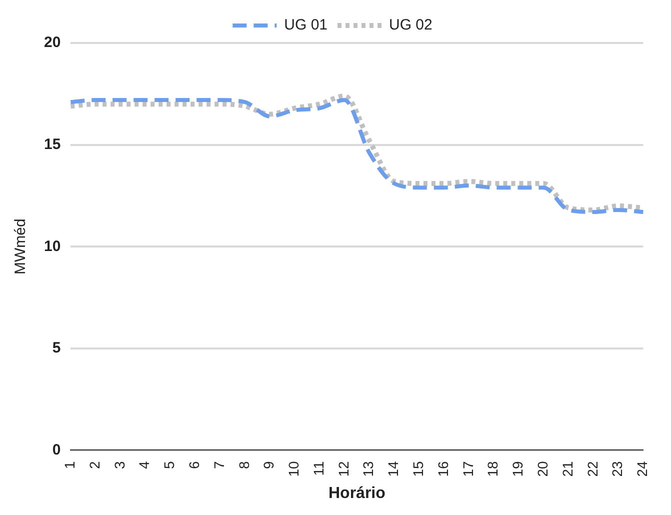 This screenshot has width=671, height=515. I want to click on legend-label: UG 02, so click(410, 25).